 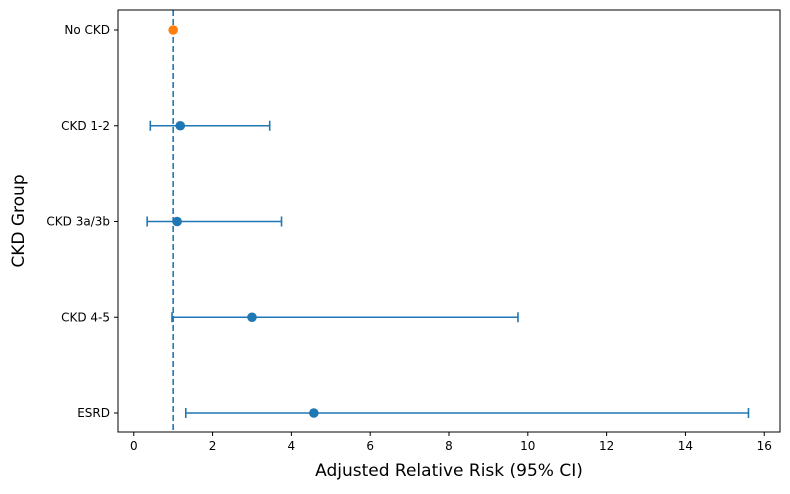 I want to click on x-tick-label-3: 6, so click(x=370, y=446).